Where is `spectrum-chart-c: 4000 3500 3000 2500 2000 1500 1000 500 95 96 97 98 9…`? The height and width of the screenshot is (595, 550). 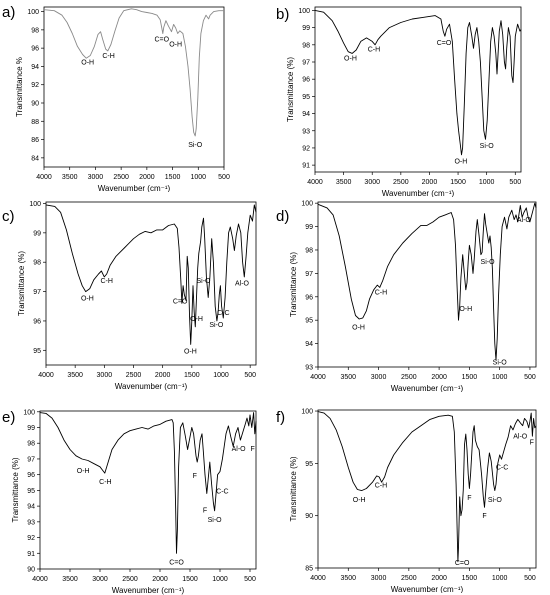 spectrum-chart-c: 4000 3500 3000 2500 2000 1500 1000 500 95 96 97 98 9… is located at coordinates (137, 296).